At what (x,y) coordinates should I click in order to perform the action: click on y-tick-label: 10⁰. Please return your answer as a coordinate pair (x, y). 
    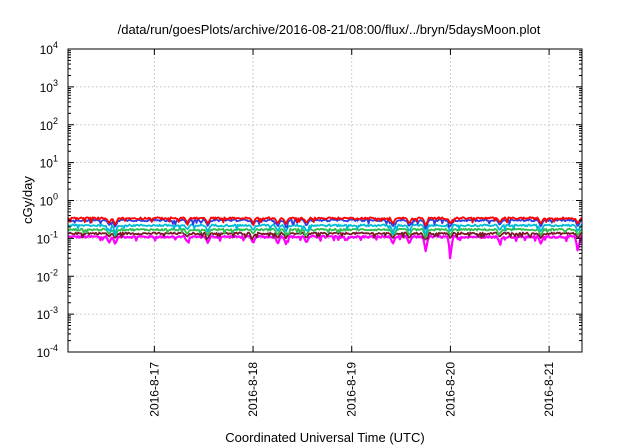
    Looking at the image, I should click on (49, 200).